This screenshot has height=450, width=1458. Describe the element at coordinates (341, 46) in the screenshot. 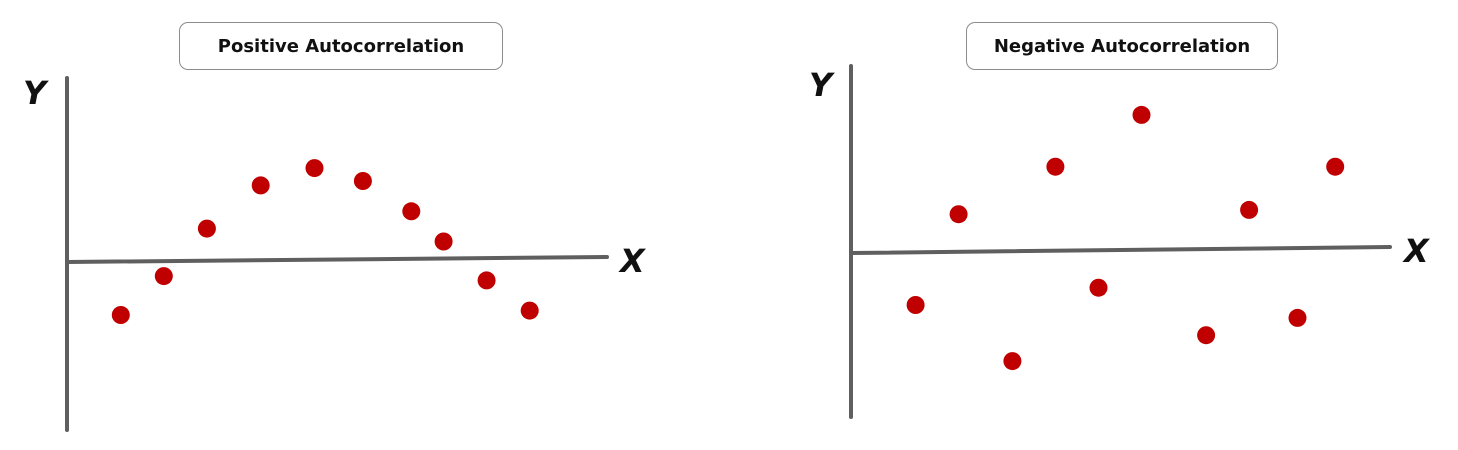

I see `chart-title: Positive Autocorrelation` at that location.